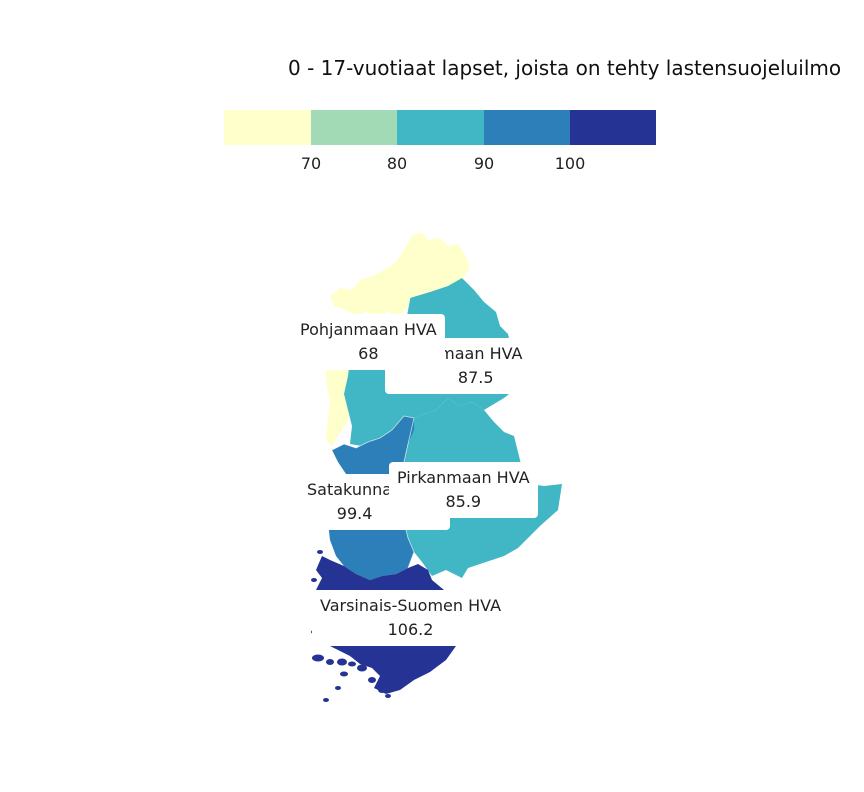  What do you see at coordinates (570, 163) in the screenshot?
I see `legend-tick-100: 100` at bounding box center [570, 163].